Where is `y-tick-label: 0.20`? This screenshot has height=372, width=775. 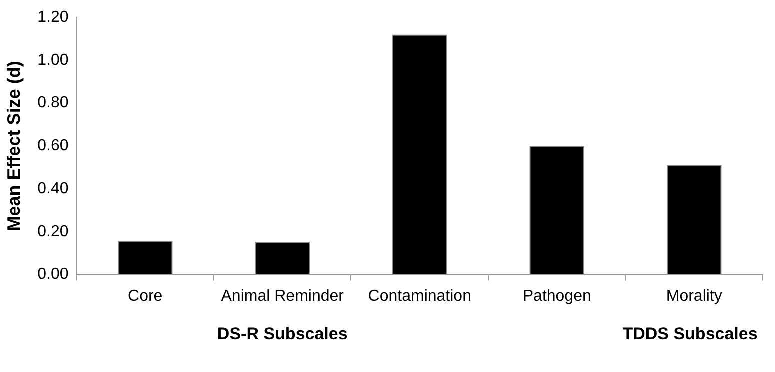
y-tick-label: 0.20 is located at coordinates (53, 231).